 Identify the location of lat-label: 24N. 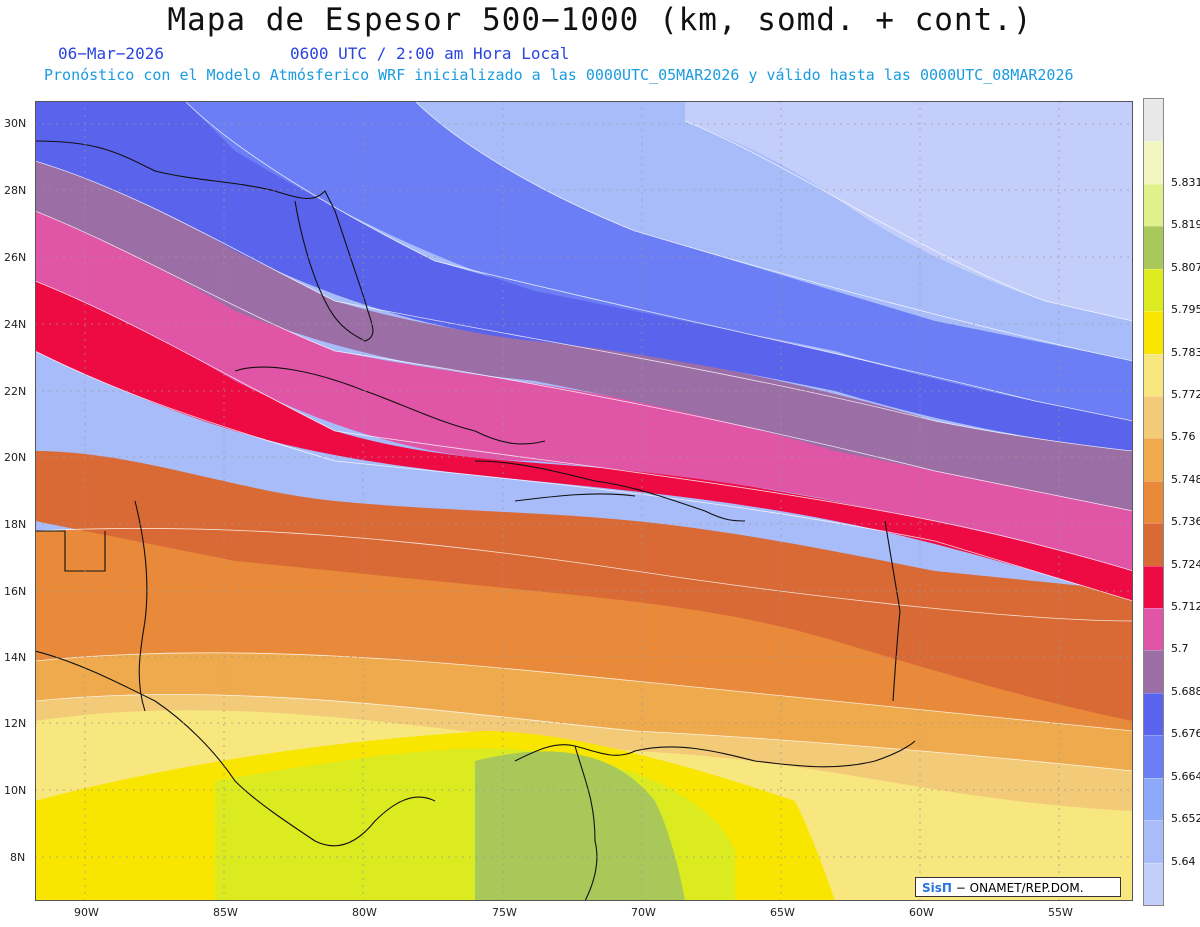
(15, 324).